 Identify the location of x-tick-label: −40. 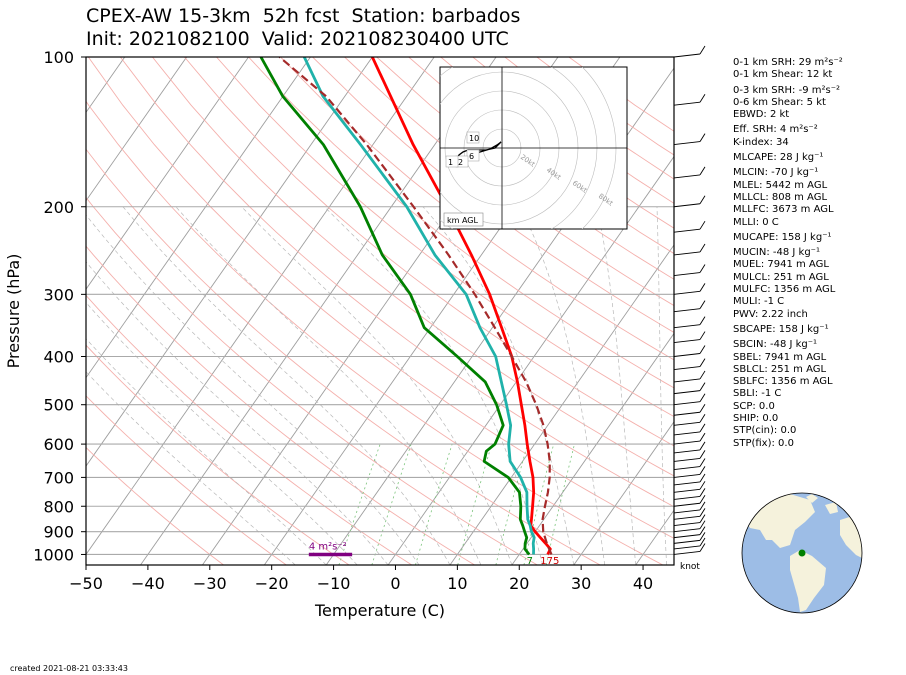
(148, 583).